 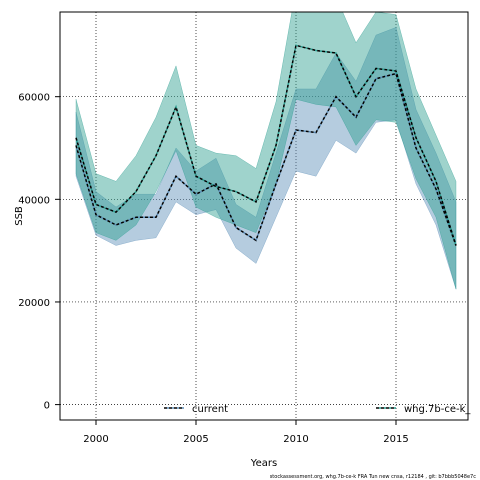 What do you see at coordinates (34, 303) in the screenshot?
I see `y-tick-label: 20000` at bounding box center [34, 303].